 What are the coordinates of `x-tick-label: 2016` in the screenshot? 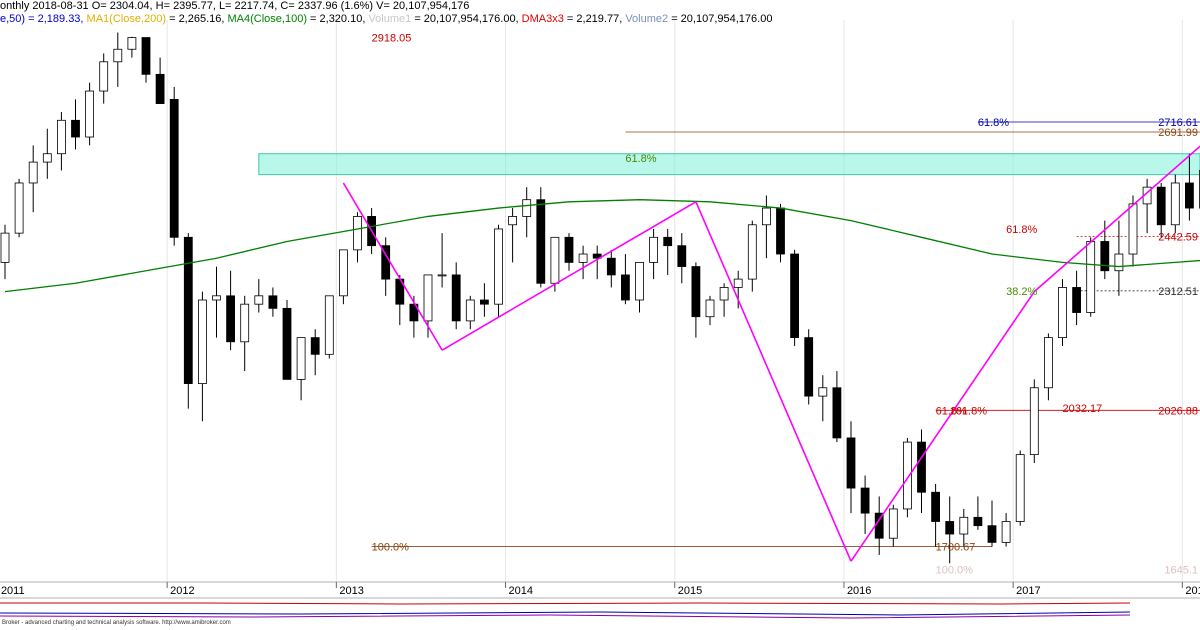 It's located at (859, 591).